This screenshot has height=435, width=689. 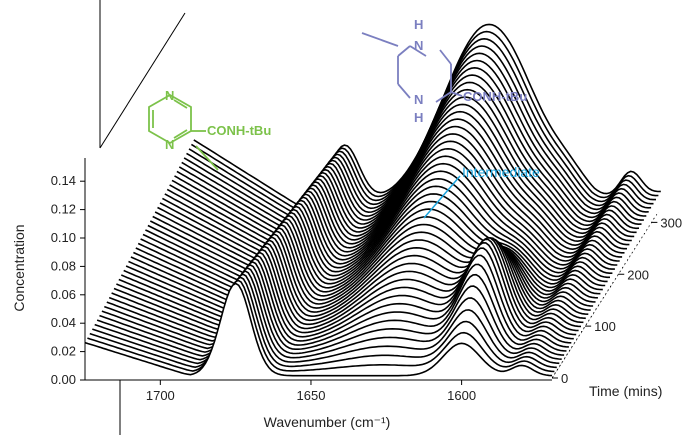 What do you see at coordinates (19, 267) in the screenshot?
I see `y-axis-title: Concentration` at bounding box center [19, 267].